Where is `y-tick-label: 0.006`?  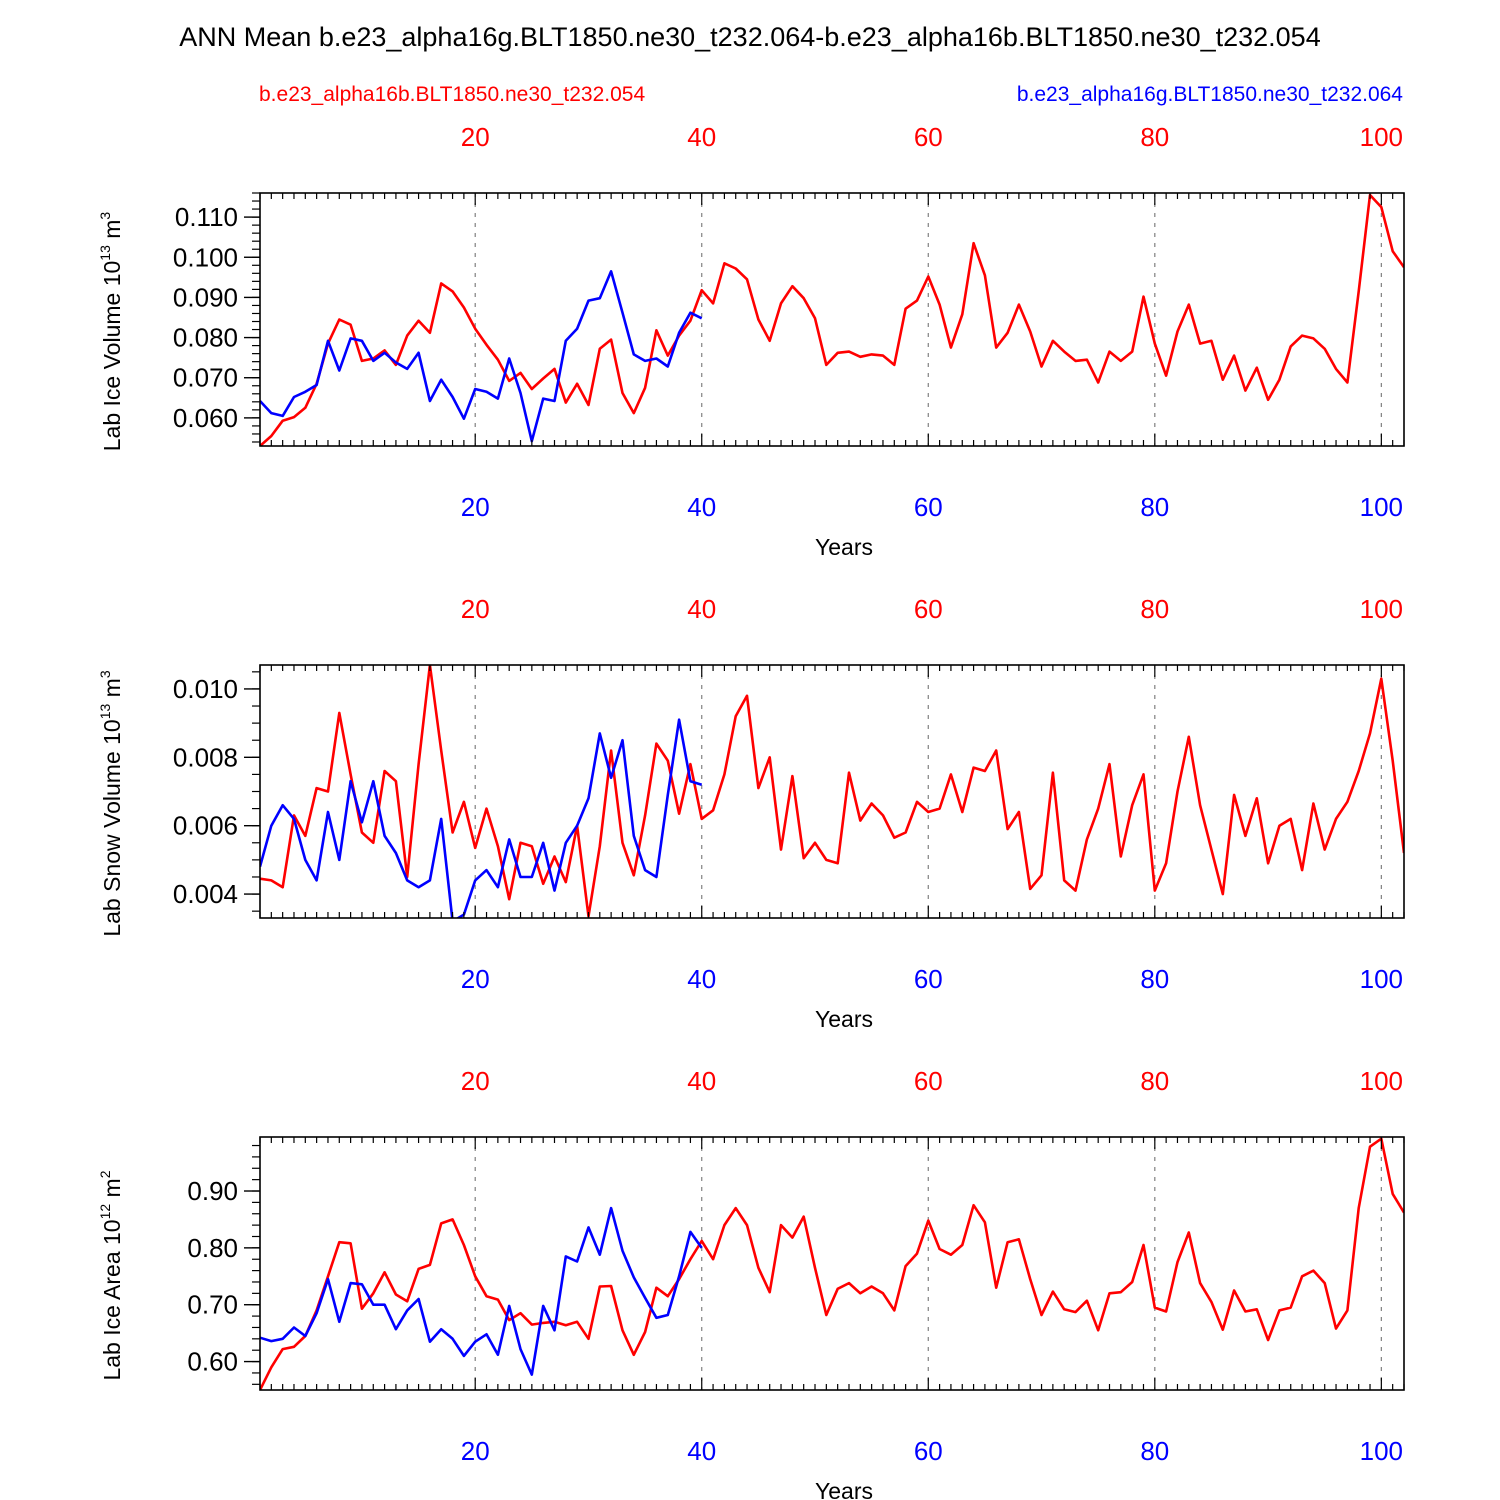
y-tick-label: 0.006 is located at coordinates (205, 826).